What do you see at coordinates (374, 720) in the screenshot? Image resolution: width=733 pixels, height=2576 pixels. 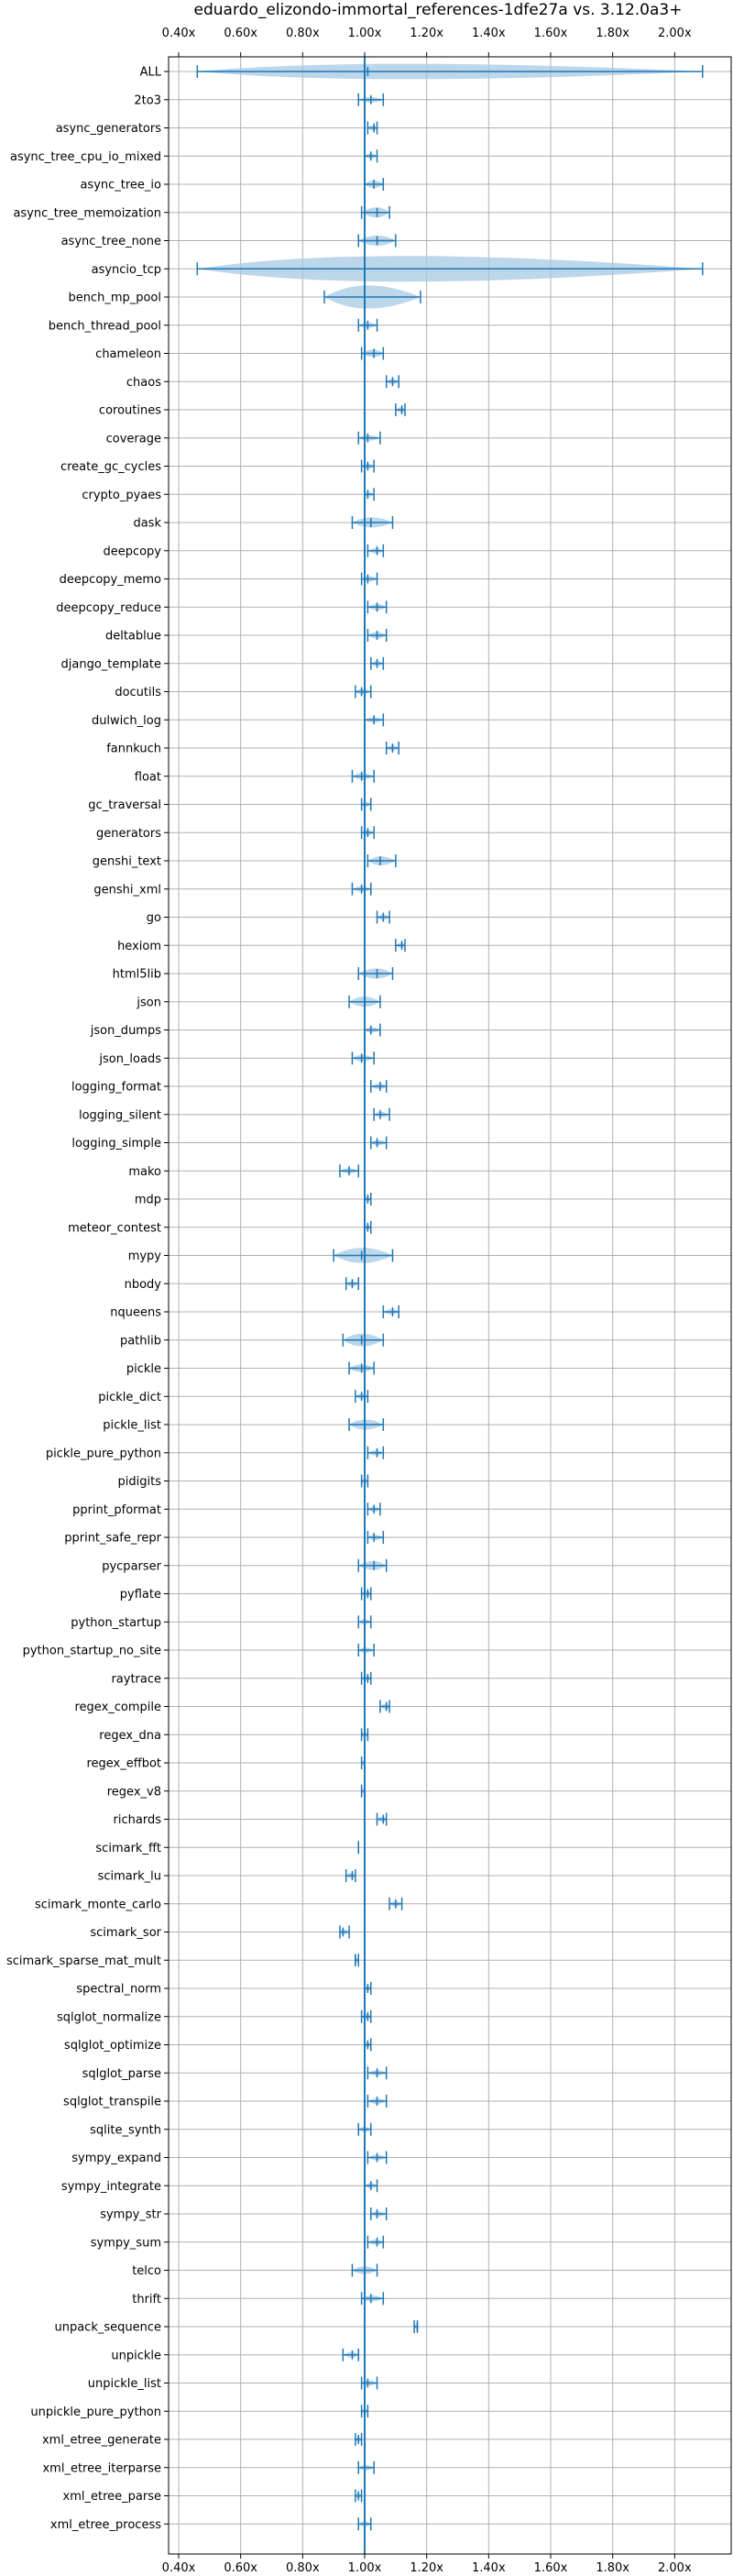 I see `violin-dulwich_log` at bounding box center [374, 720].